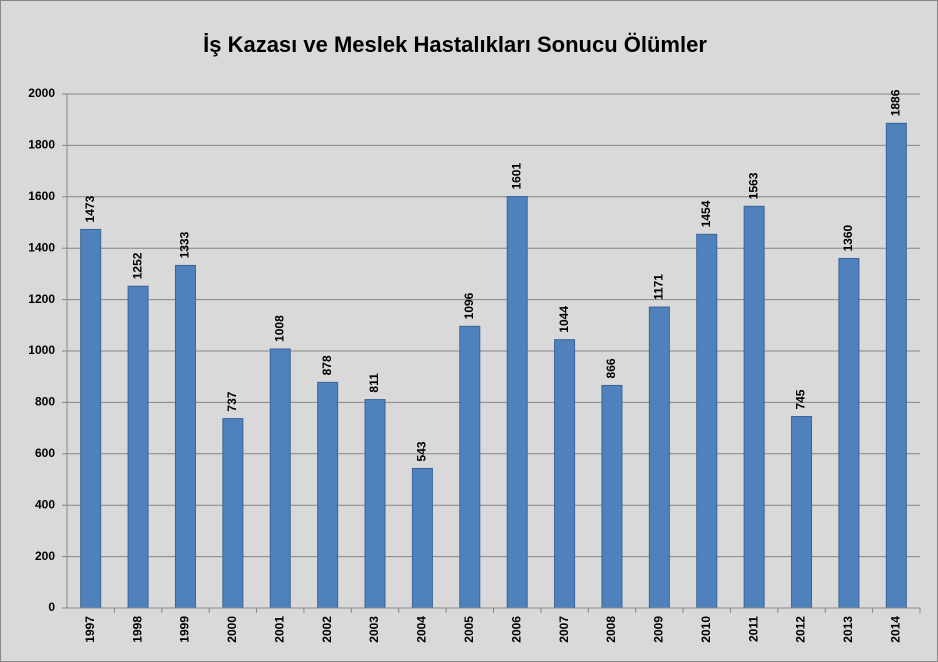  I want to click on x-tick-label: 1997, so click(90, 629).